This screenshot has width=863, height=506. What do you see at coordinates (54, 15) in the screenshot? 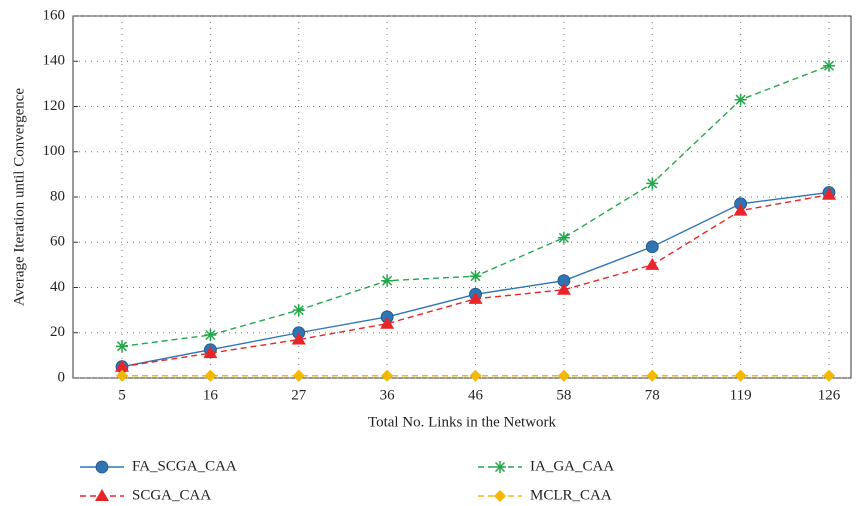
I see `y-tick-label: 160` at bounding box center [54, 15].